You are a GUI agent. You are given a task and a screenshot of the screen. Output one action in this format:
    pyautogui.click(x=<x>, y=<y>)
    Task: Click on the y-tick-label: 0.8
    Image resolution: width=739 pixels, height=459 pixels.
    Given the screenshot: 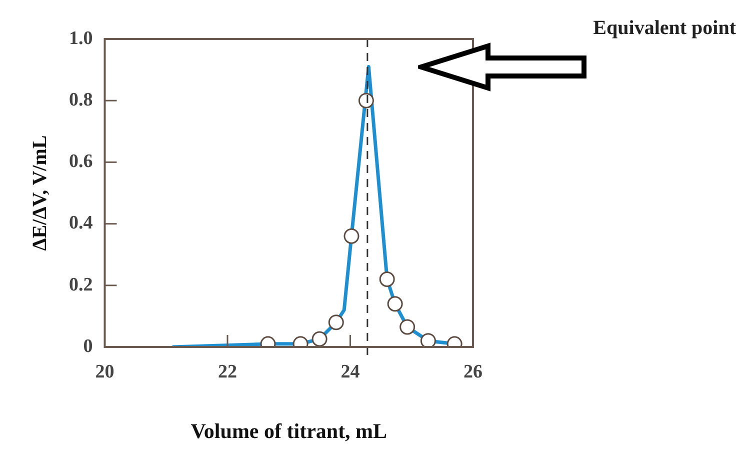 What is the action you would take?
    pyautogui.click(x=81, y=100)
    